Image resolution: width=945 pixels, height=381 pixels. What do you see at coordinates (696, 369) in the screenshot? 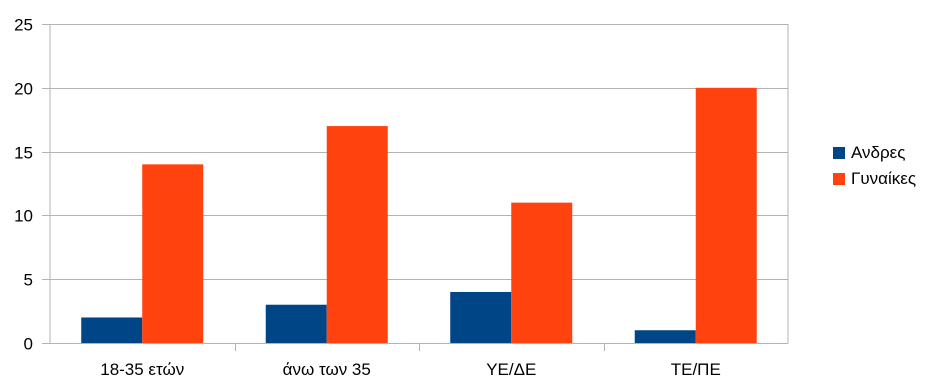
I see `x-tick-label: ΤΕ/ΠΕ` at bounding box center [696, 369].